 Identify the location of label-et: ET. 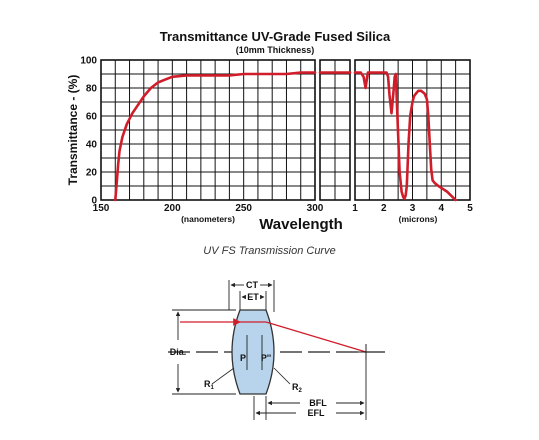
(253, 297).